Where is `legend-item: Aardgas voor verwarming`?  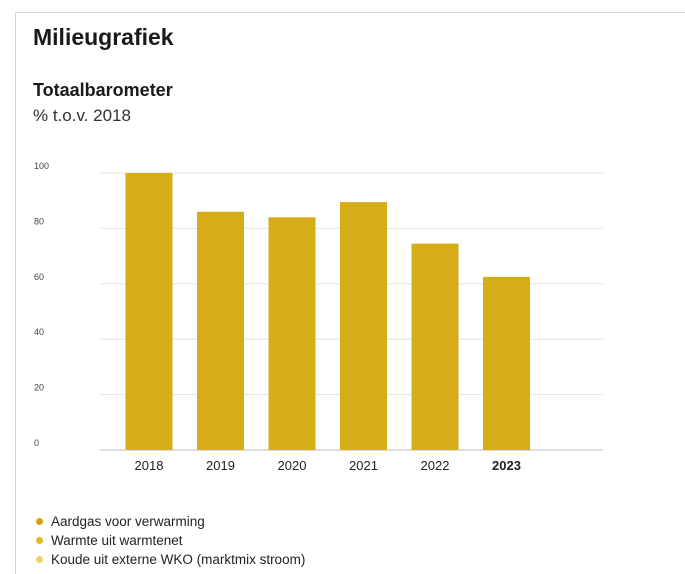
legend-item: Aardgas voor verwarming is located at coordinates (170, 521).